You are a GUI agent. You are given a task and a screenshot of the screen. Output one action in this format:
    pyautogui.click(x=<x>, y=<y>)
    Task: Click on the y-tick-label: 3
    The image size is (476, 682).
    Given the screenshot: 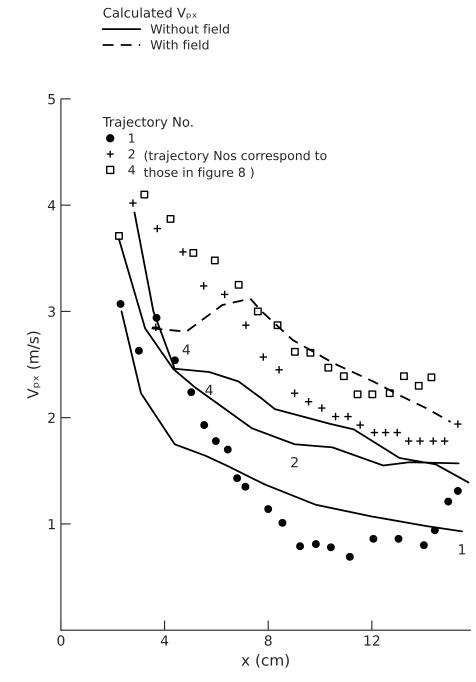 What is the action you would take?
    pyautogui.click(x=51, y=311)
    